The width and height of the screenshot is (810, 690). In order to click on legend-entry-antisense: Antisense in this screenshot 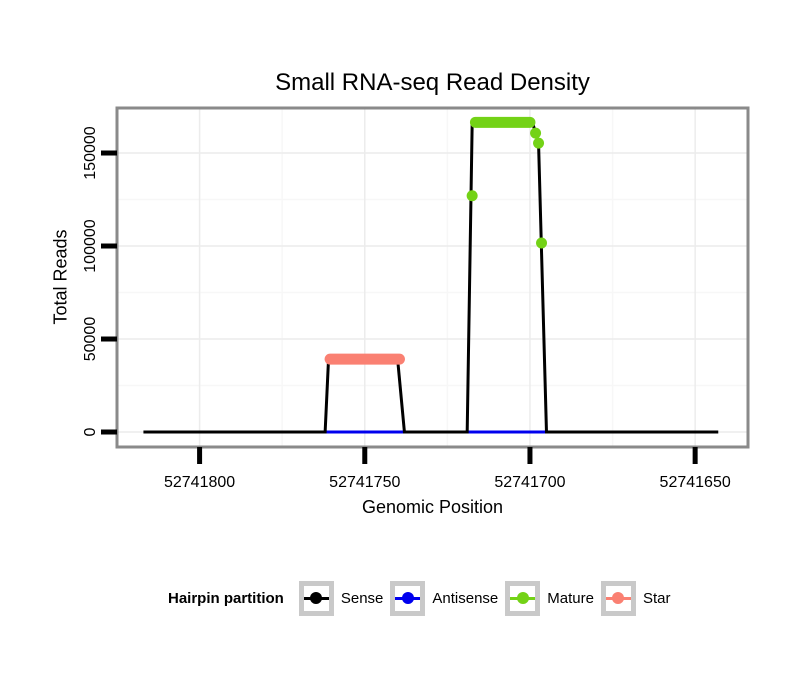, I will do `click(447, 598)`.